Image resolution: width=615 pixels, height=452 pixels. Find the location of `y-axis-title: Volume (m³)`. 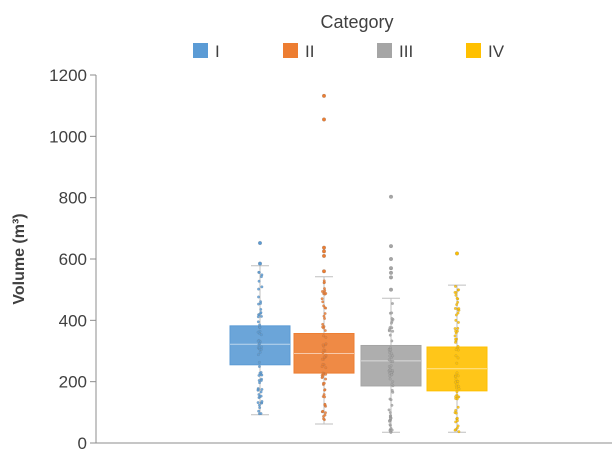

y-axis-title: Volume (m³) is located at coordinates (19, 258).